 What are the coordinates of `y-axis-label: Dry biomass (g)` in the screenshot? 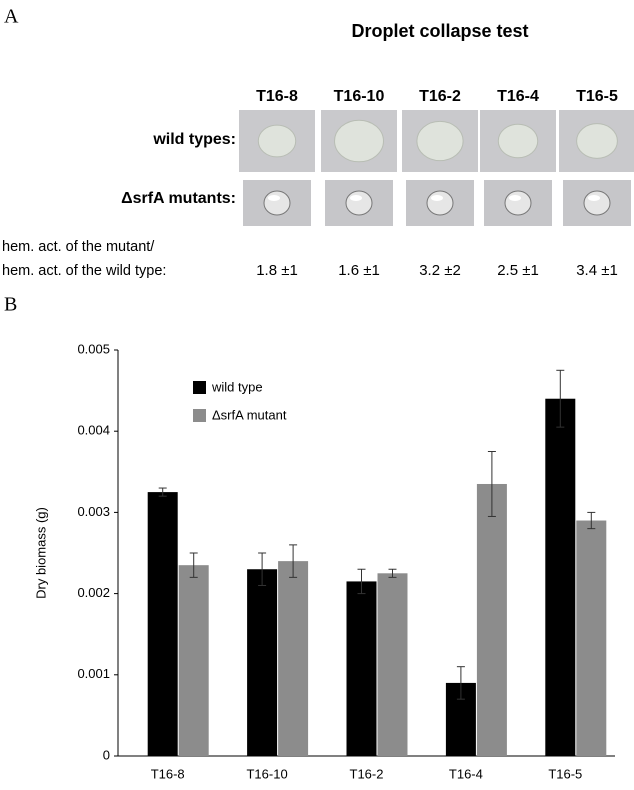 It's located at (40, 553).